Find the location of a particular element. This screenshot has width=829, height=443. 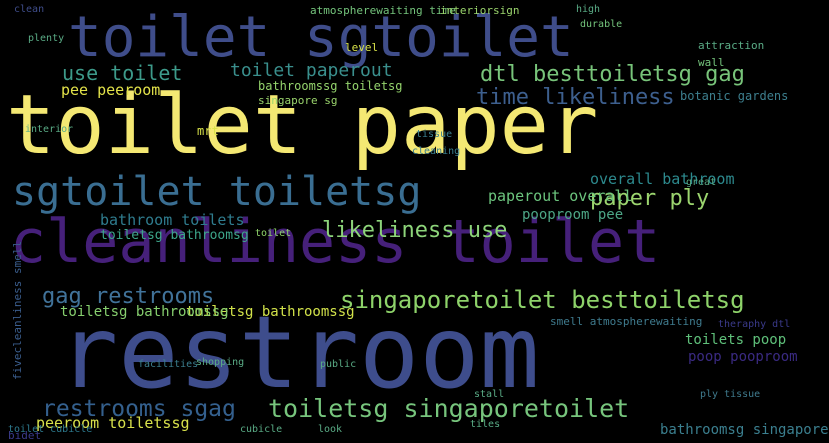

word-sgtoilet-toiletsg: sgtoilet toiletsg is located at coordinates (217, 192).